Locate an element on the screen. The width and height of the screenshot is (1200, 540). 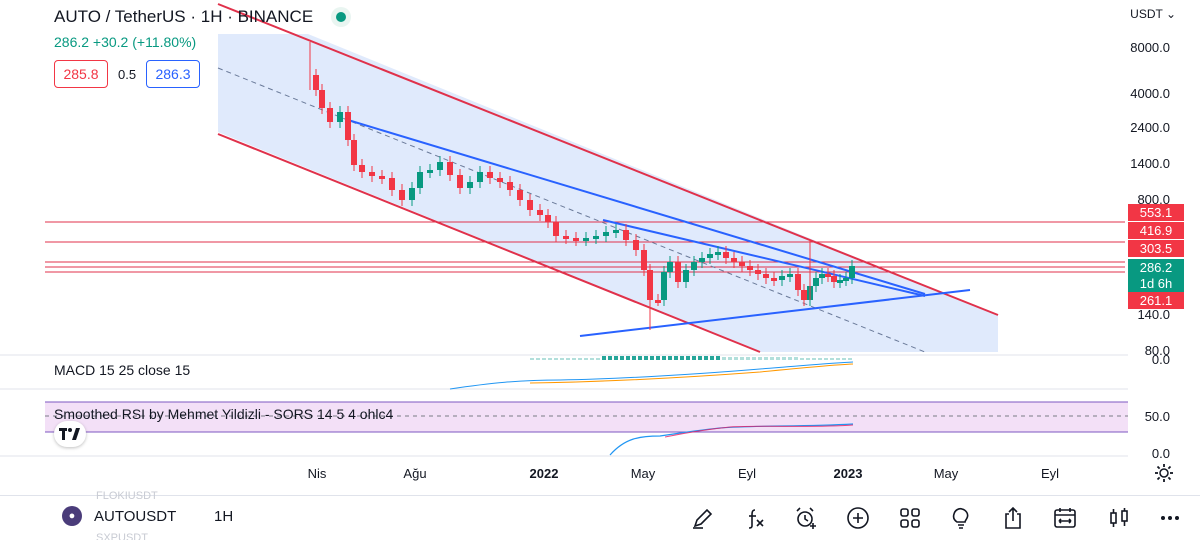
macd-label: MACD 15 25 close 15 is located at coordinates (122, 370).